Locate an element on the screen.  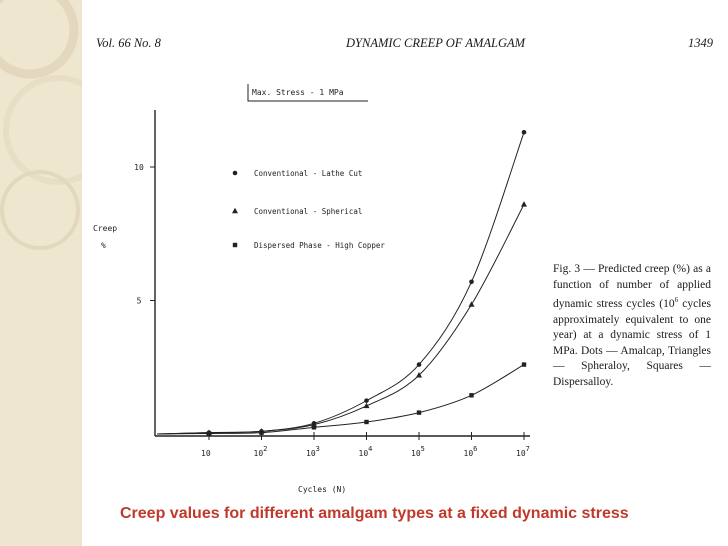
decorative-rings is located at coordinates (41, 125).